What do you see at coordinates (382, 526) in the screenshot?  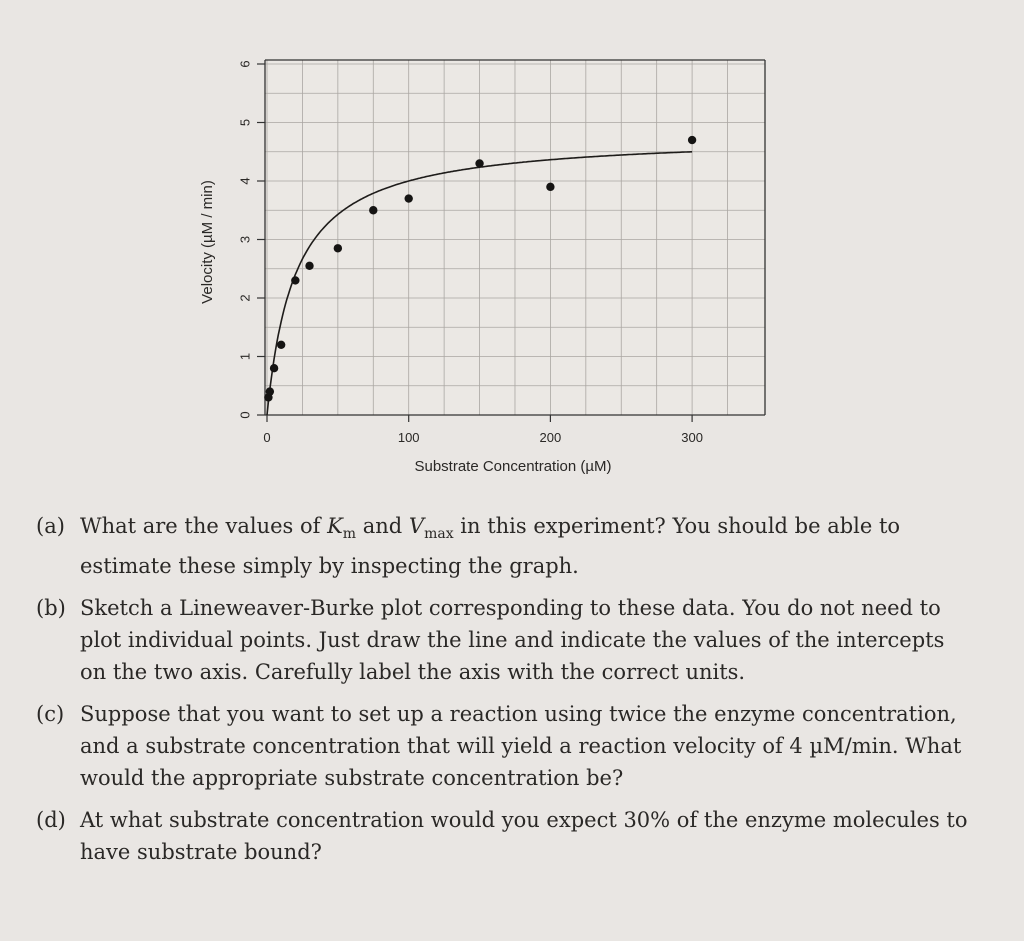 I see `question-text-part: and` at bounding box center [382, 526].